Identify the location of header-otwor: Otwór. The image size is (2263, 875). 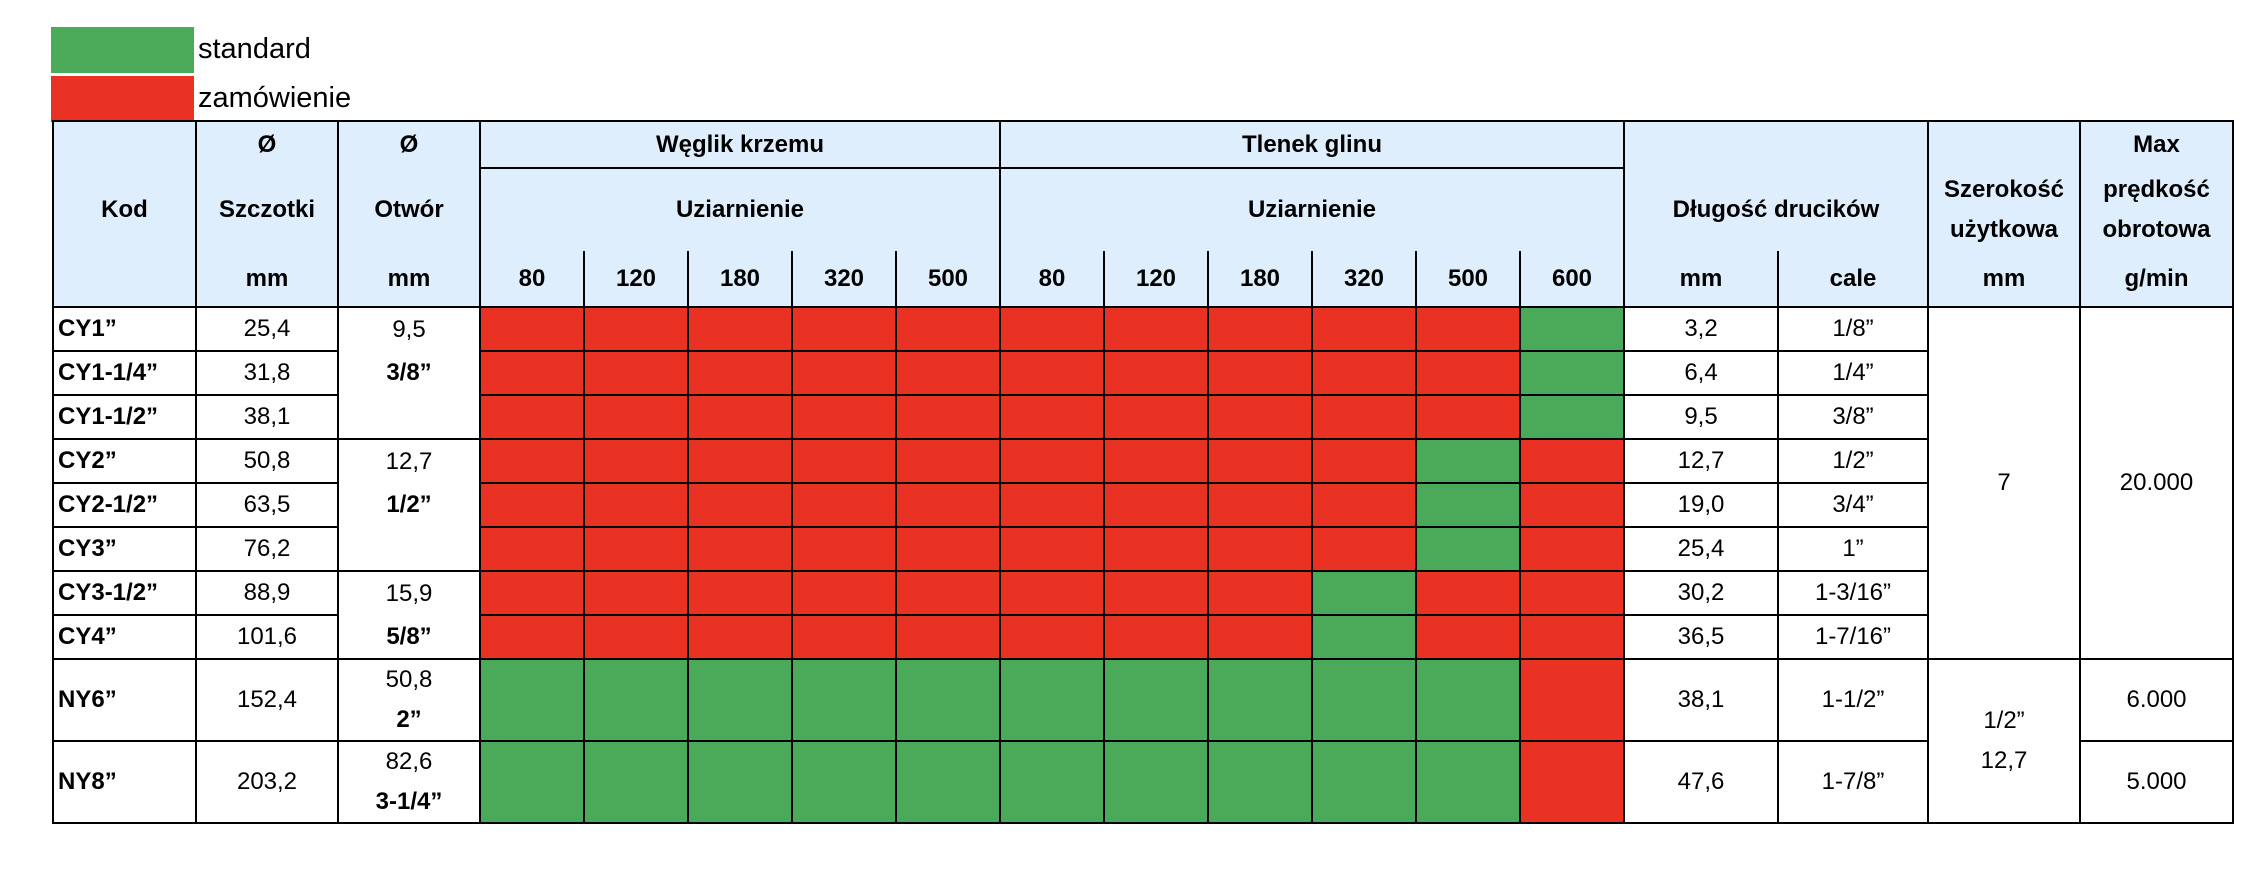
(409, 209).